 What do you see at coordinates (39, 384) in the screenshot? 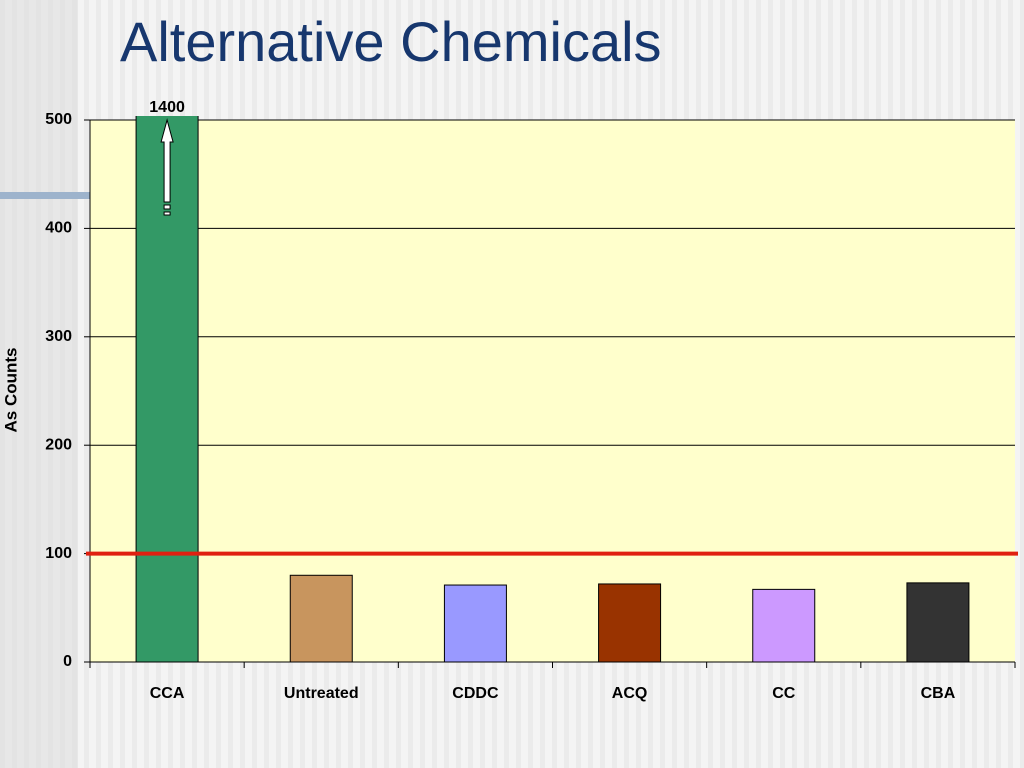
I see `side-band` at bounding box center [39, 384].